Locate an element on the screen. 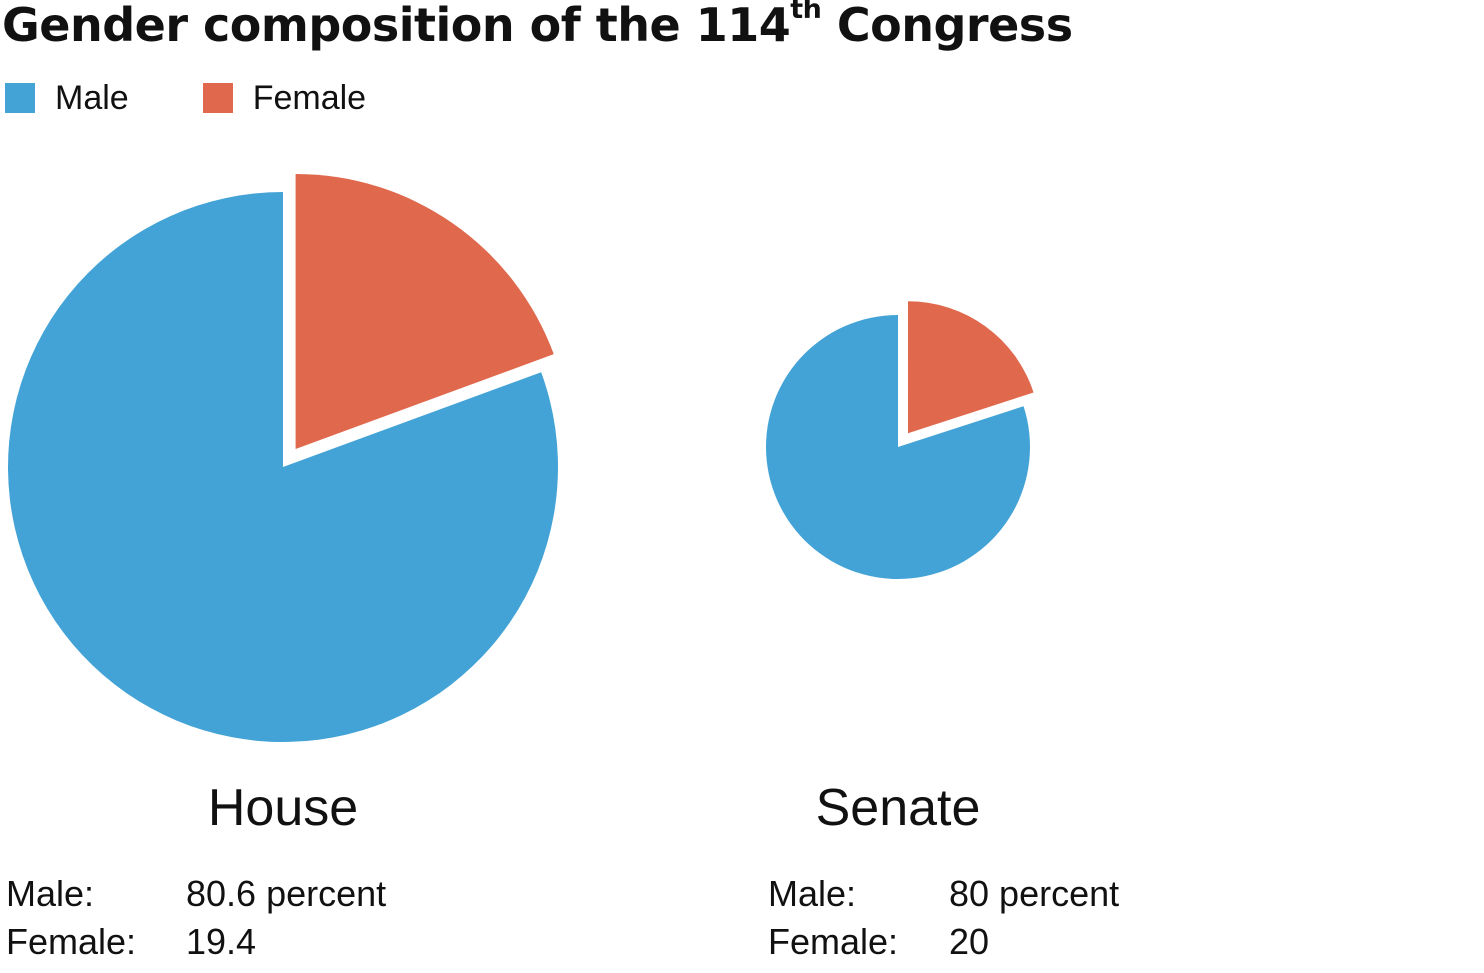  legend-swatch-male is located at coordinates (20, 98).